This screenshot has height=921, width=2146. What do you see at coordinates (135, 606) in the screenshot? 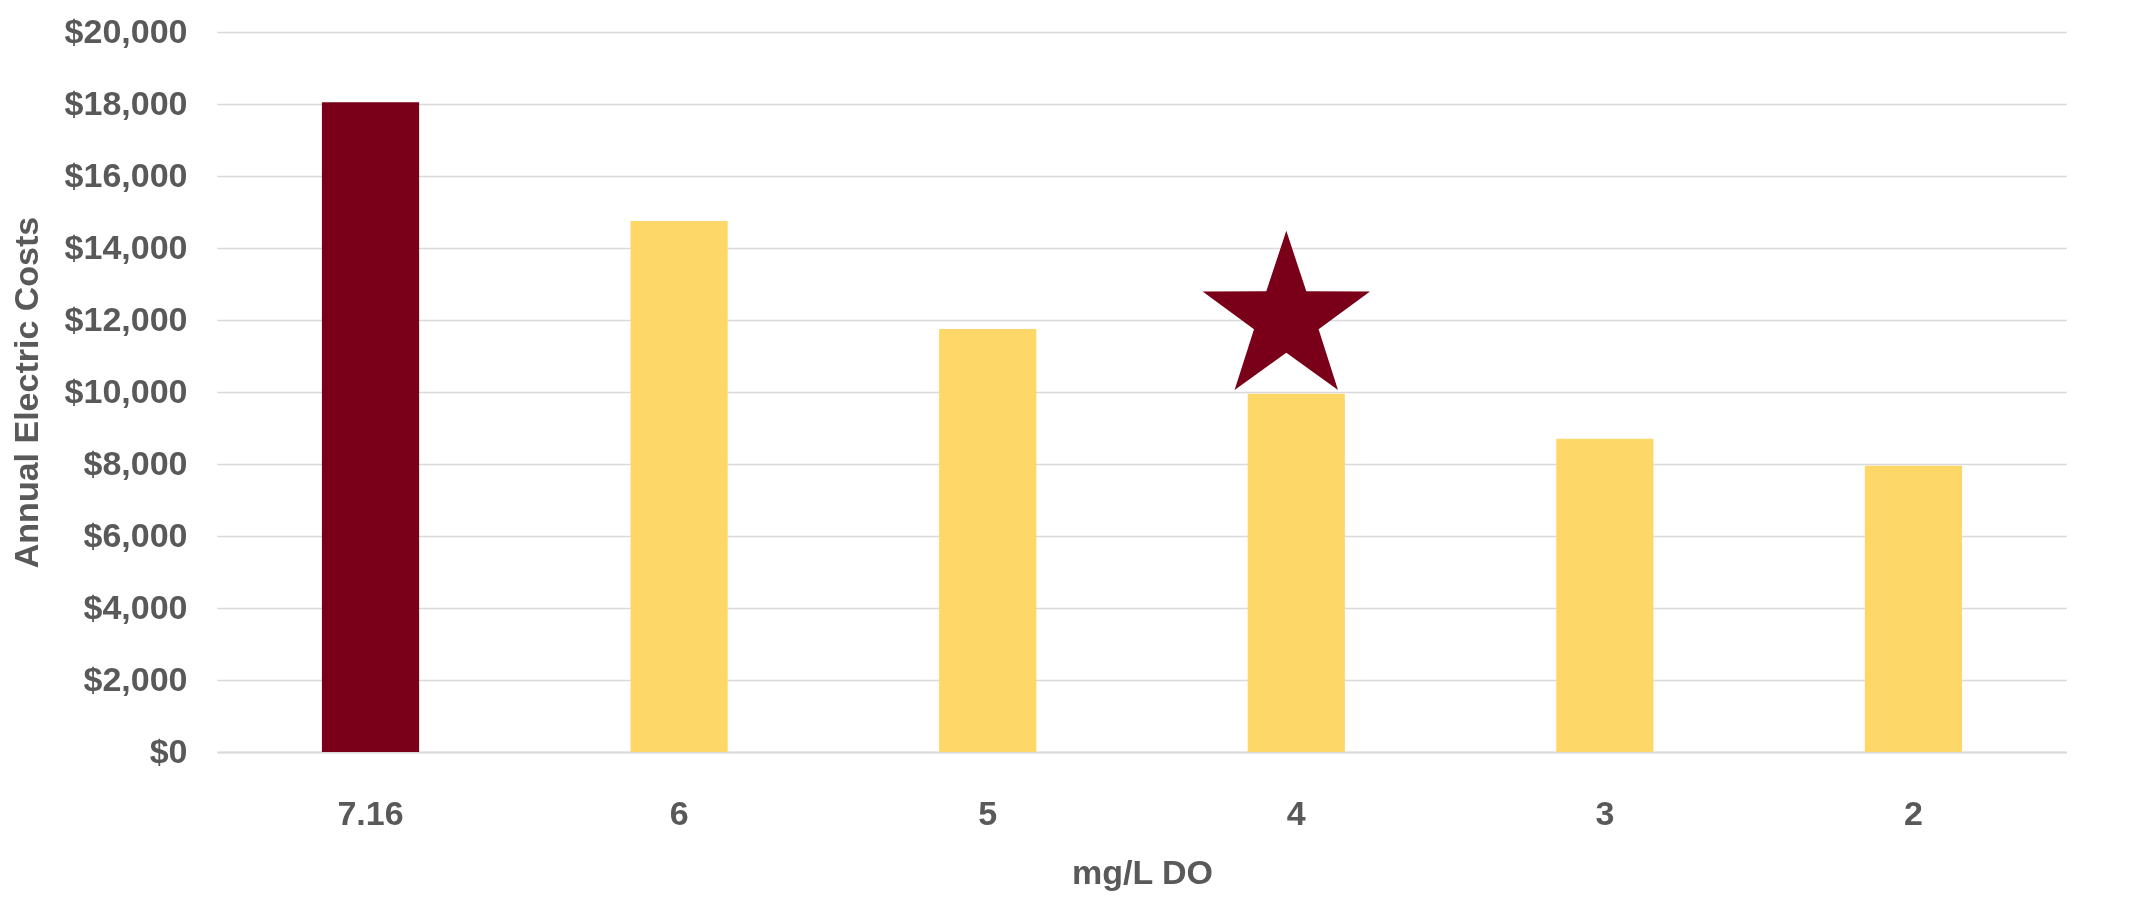
I see `y-tick-label: $4,000` at bounding box center [135, 606].